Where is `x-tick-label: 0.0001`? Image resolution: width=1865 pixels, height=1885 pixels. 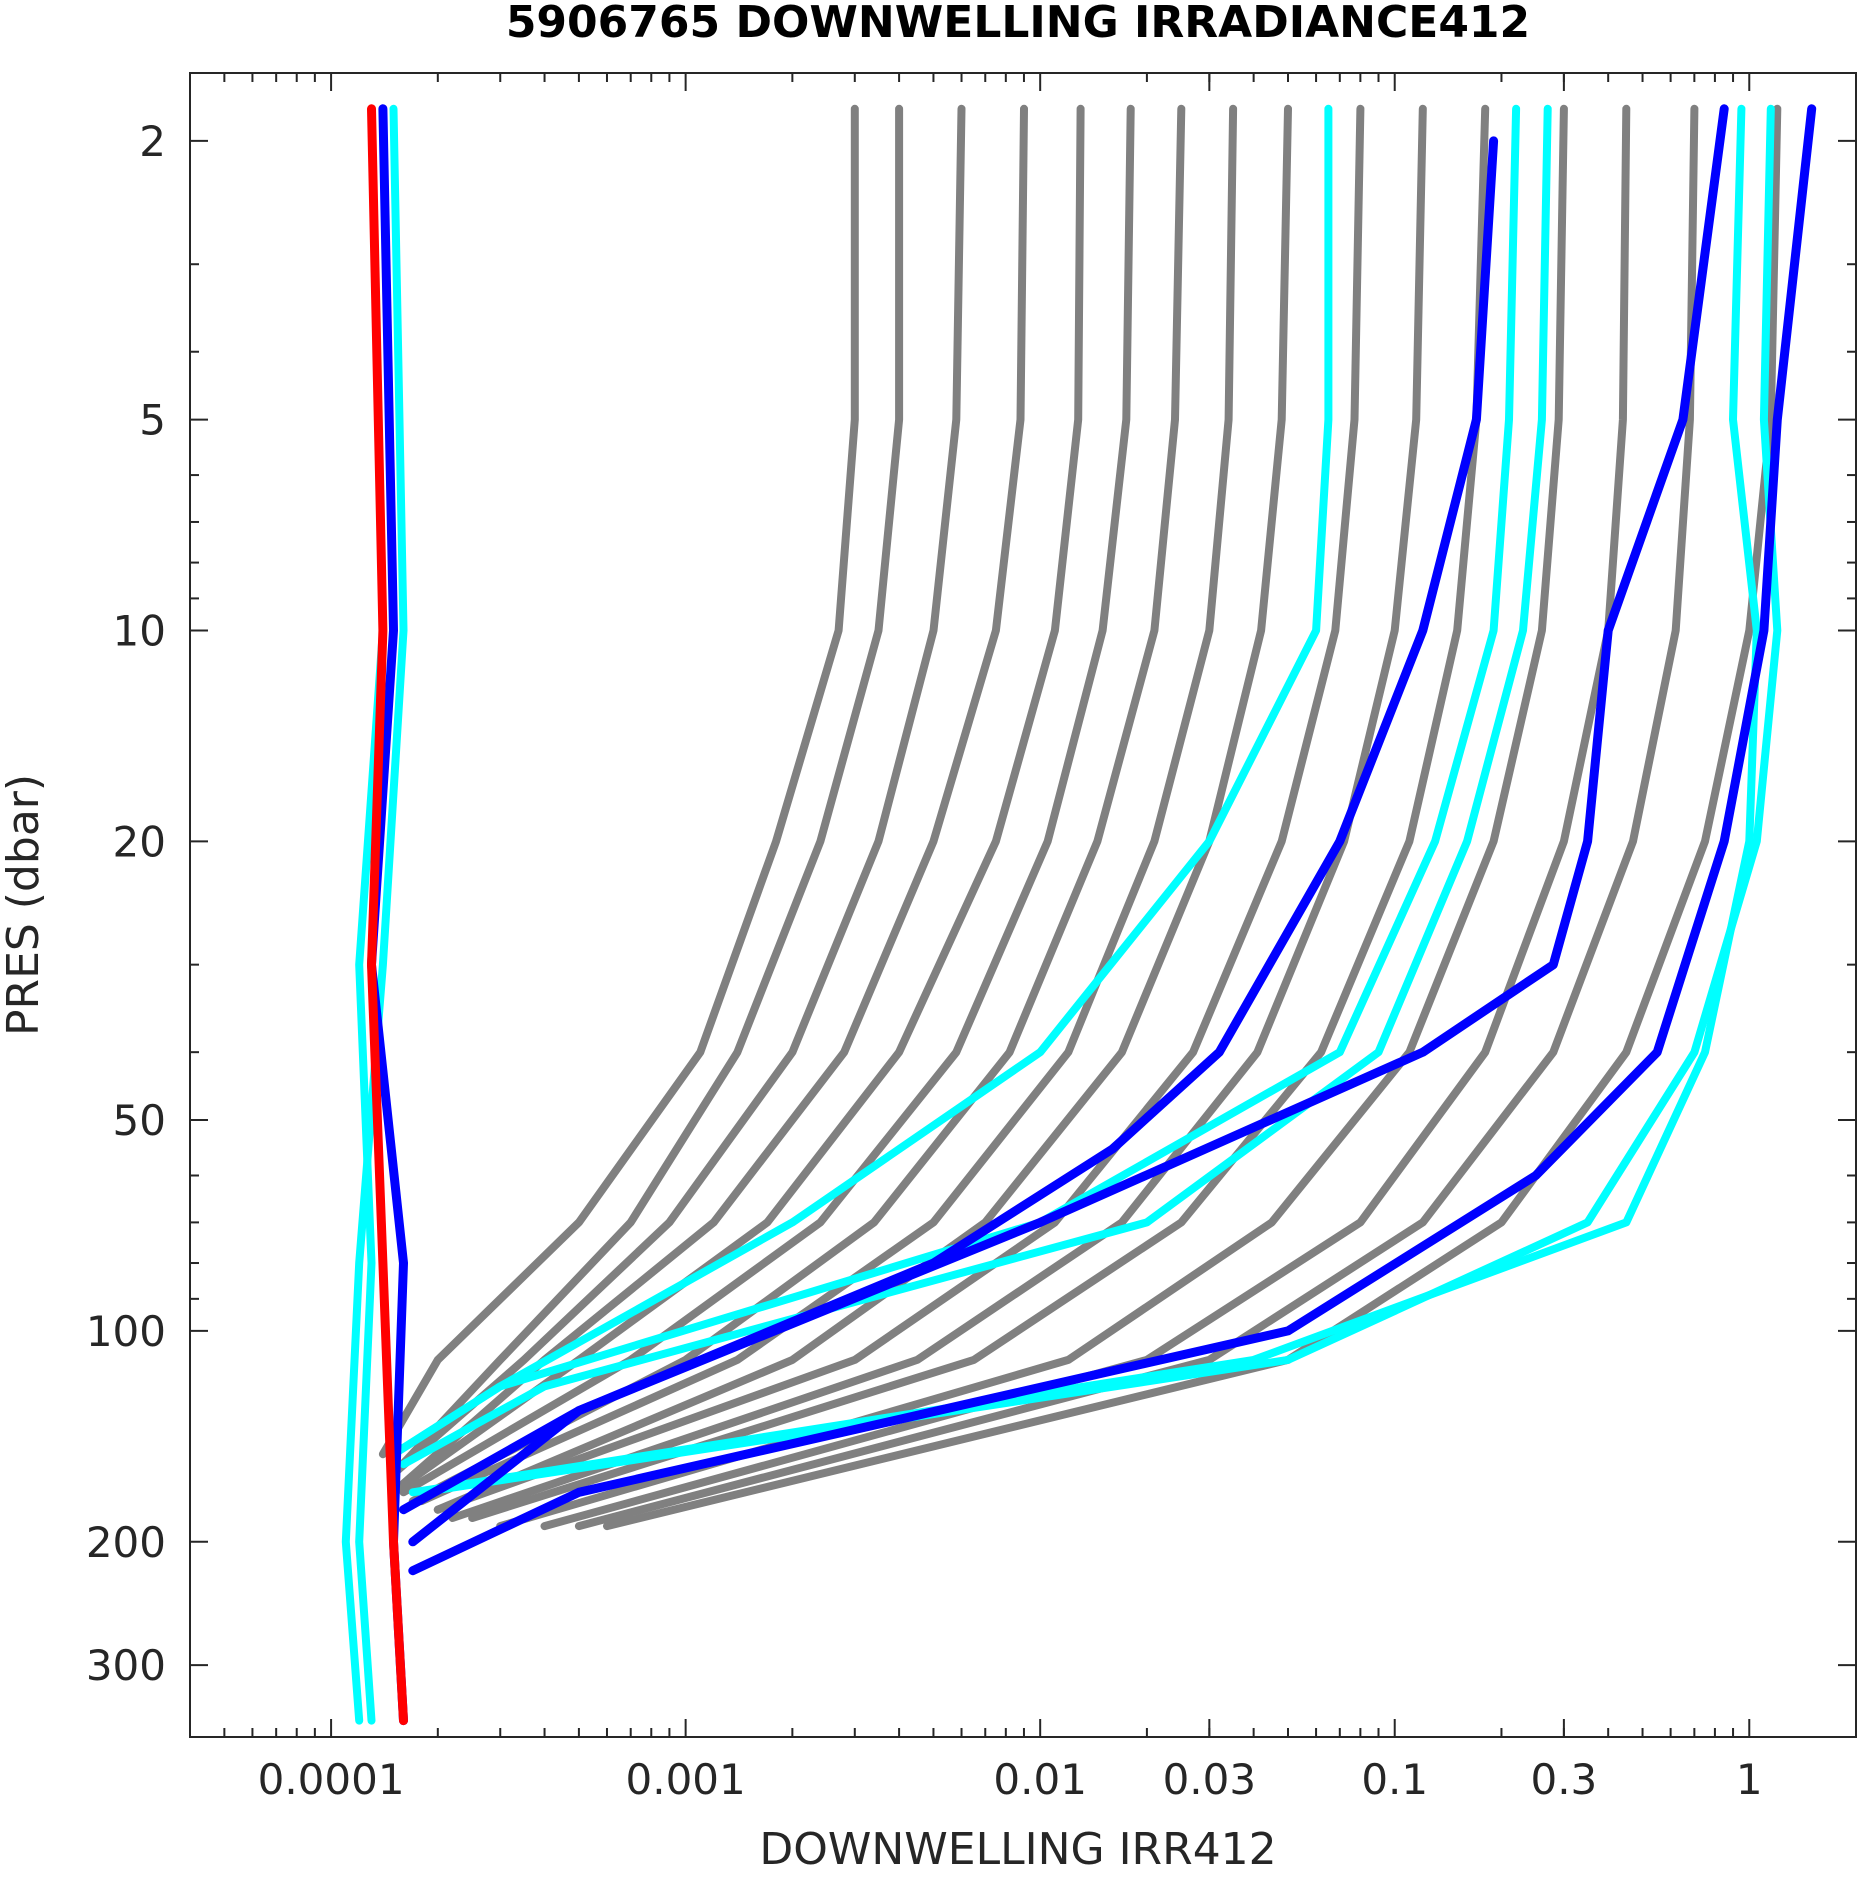
x-tick-label: 0.0001 is located at coordinates (331, 1779).